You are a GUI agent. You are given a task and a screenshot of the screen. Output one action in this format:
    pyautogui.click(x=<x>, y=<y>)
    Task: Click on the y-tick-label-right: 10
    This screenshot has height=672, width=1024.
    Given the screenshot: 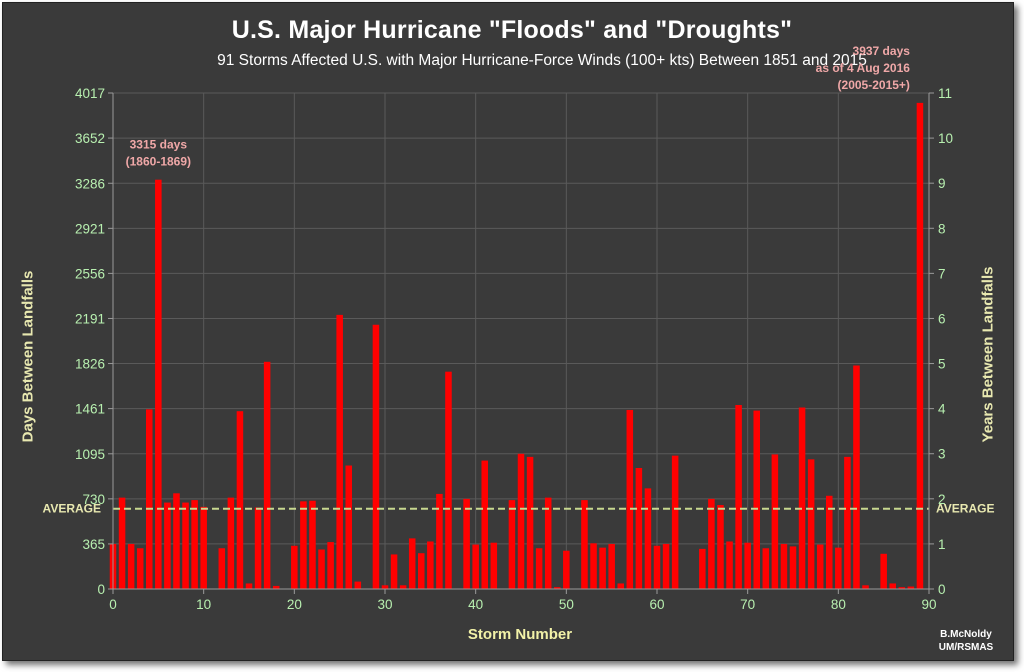 What is the action you would take?
    pyautogui.click(x=945, y=138)
    